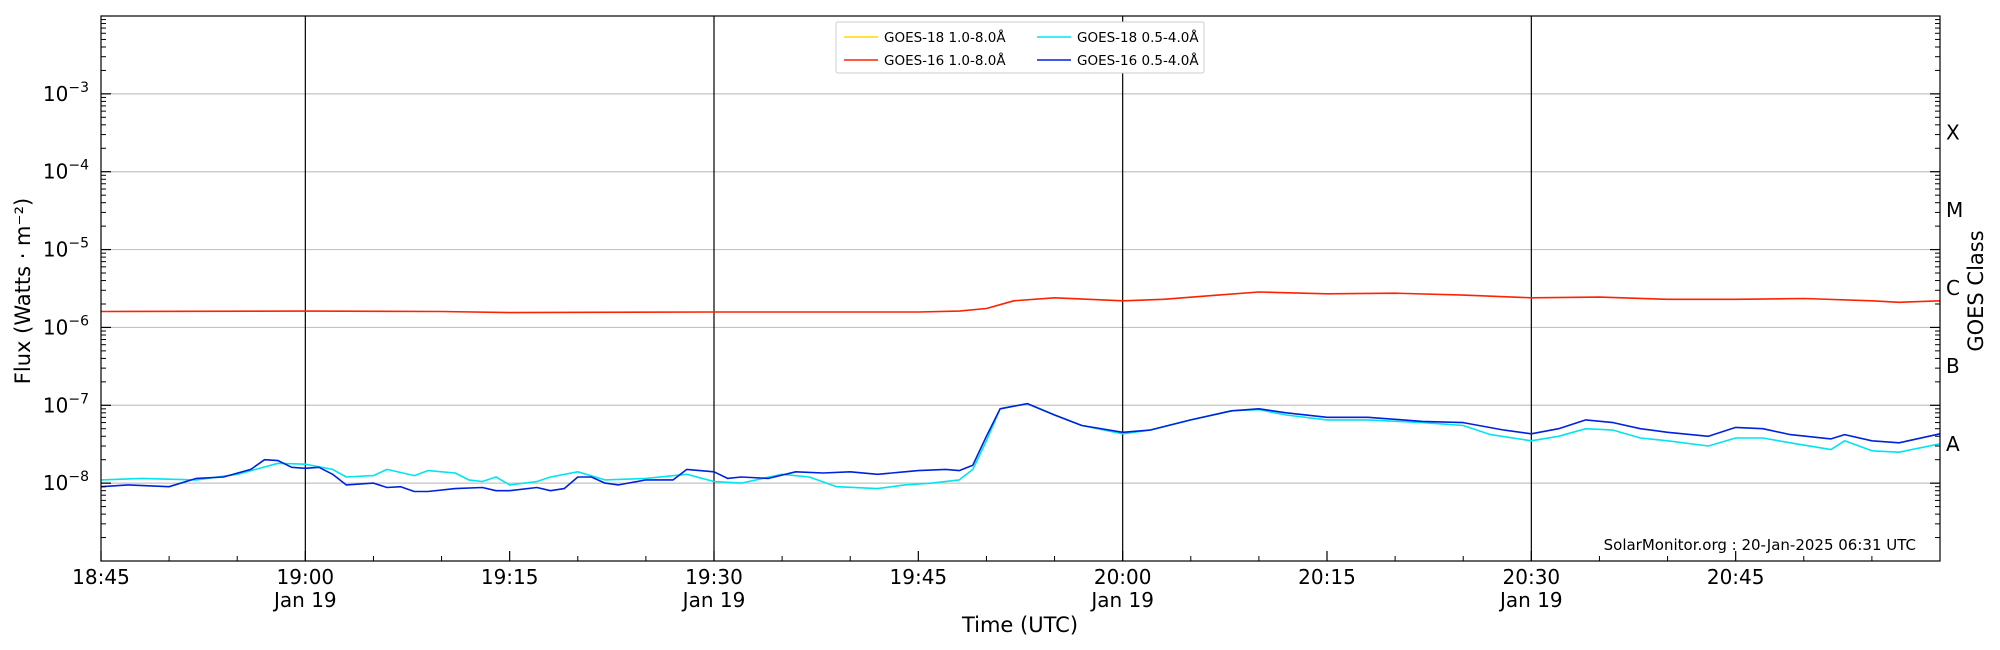 This screenshot has height=650, width=2000. Describe the element at coordinates (919, 577) in the screenshot. I see `x-tick-label: 19:45` at that location.